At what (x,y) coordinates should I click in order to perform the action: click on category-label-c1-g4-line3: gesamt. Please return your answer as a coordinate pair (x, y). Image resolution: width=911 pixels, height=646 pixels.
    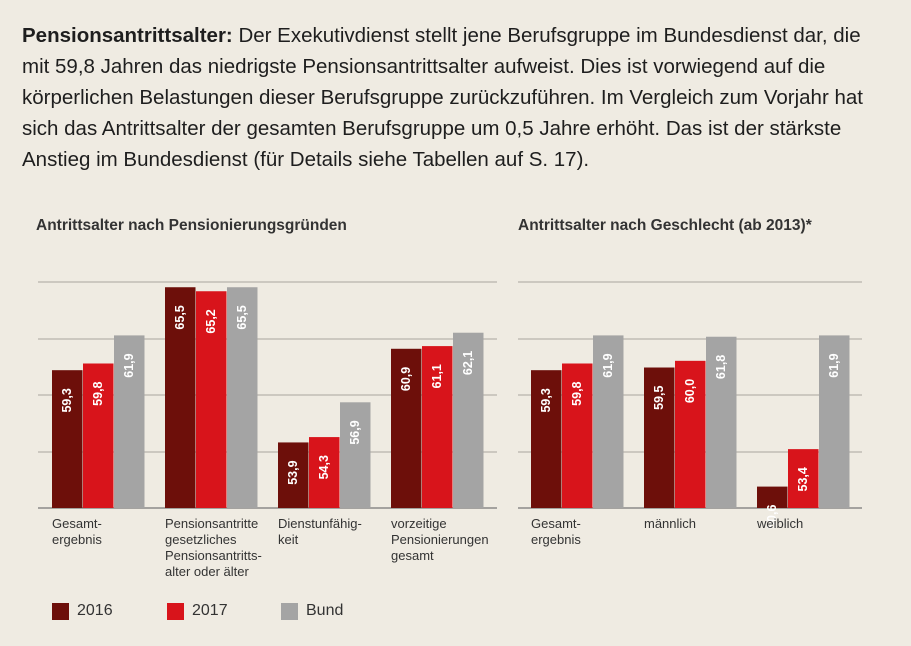
    Looking at the image, I should click on (412, 555).